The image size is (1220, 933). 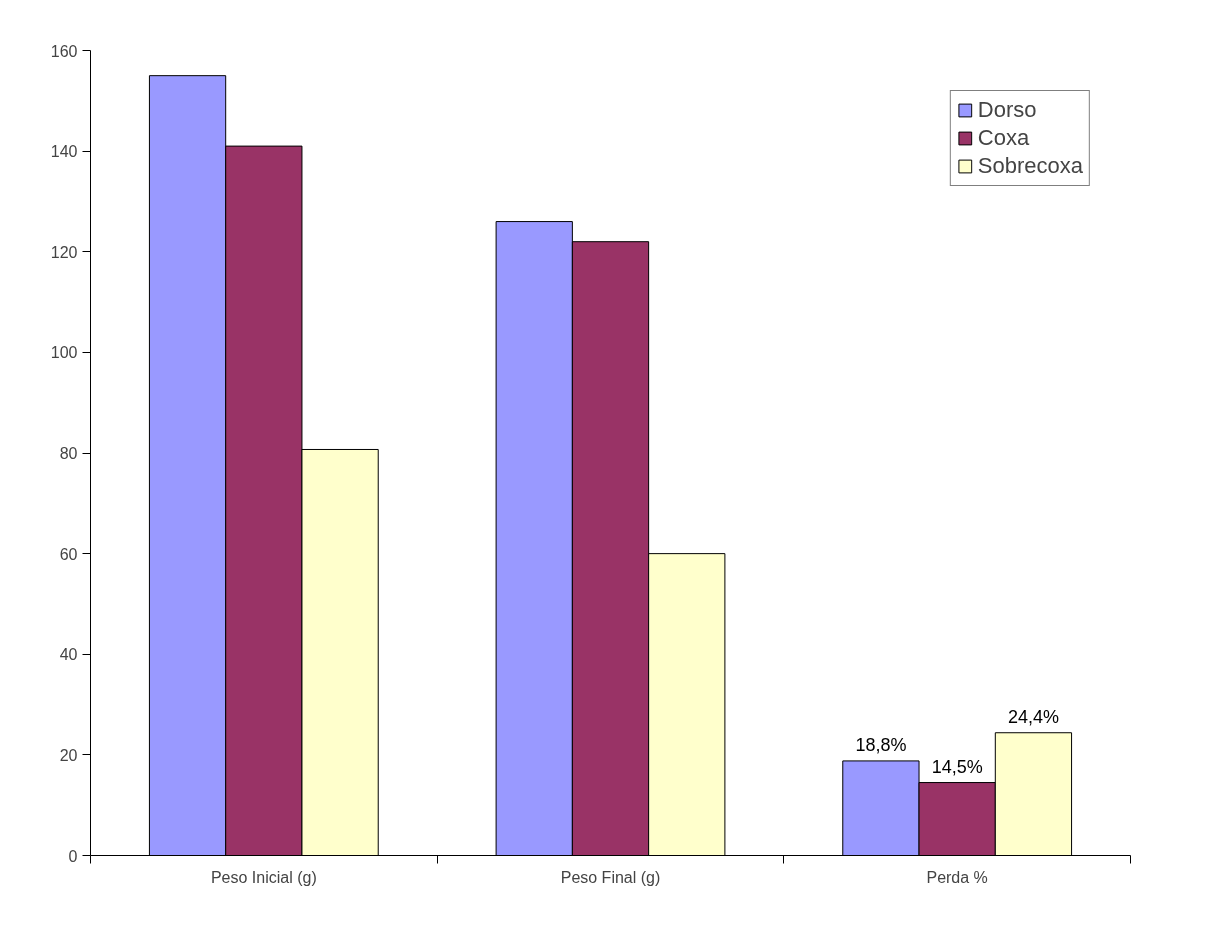 I want to click on y-tick-label: 120, so click(x=64, y=252).